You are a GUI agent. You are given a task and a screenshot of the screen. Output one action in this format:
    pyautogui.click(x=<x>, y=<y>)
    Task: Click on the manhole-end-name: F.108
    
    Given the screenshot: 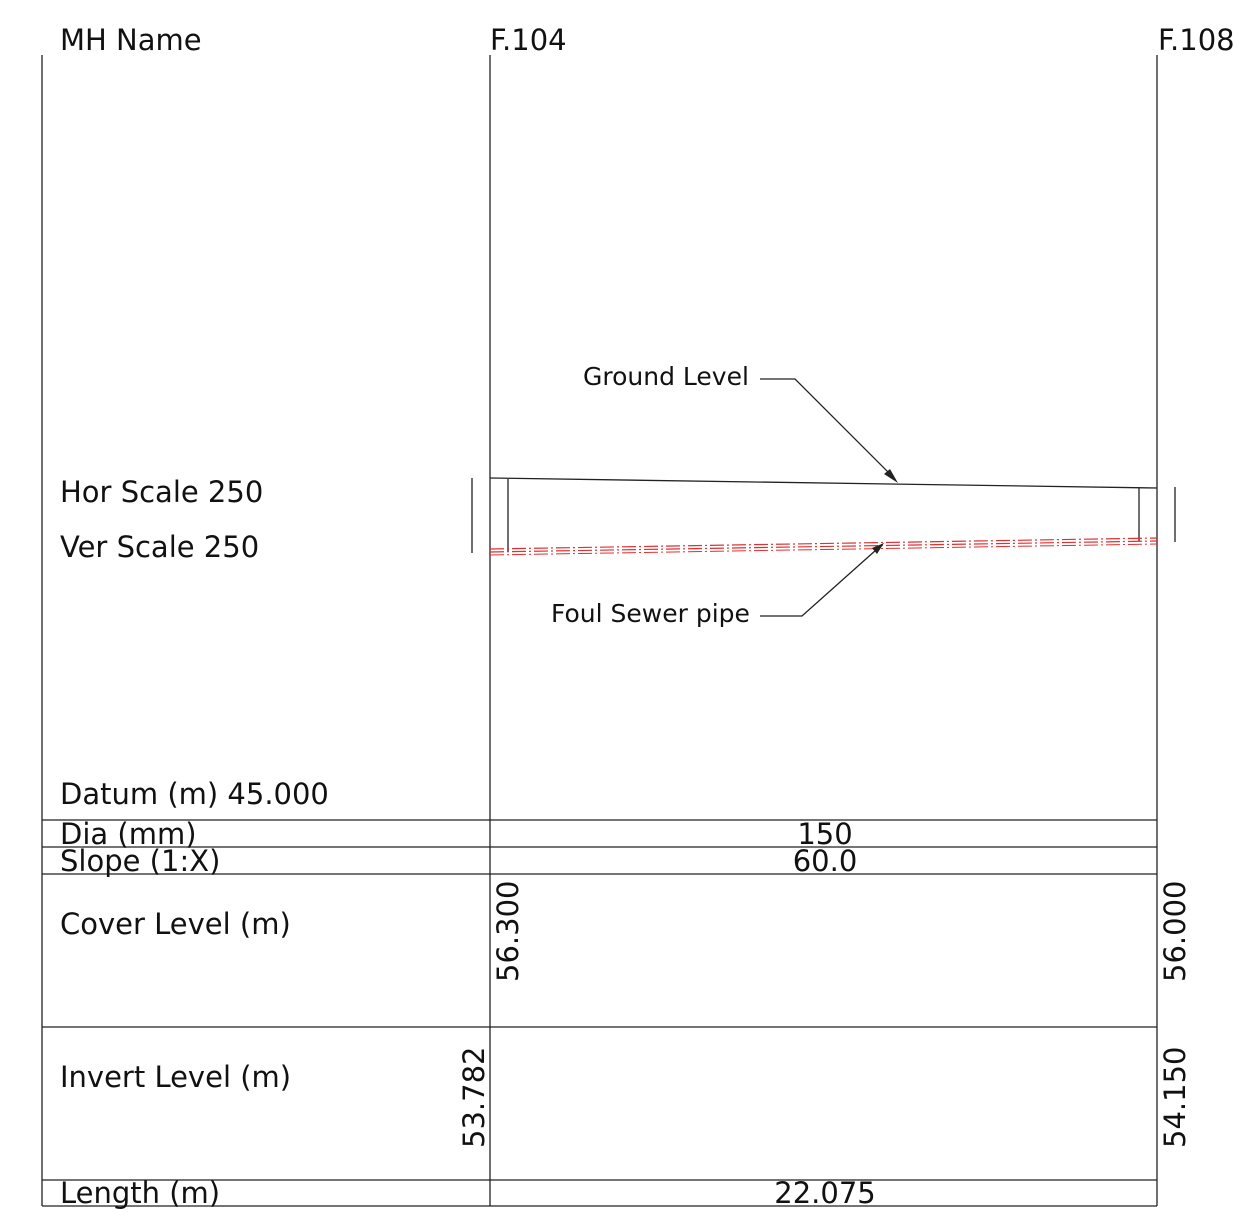 What is the action you would take?
    pyautogui.click(x=1196, y=40)
    